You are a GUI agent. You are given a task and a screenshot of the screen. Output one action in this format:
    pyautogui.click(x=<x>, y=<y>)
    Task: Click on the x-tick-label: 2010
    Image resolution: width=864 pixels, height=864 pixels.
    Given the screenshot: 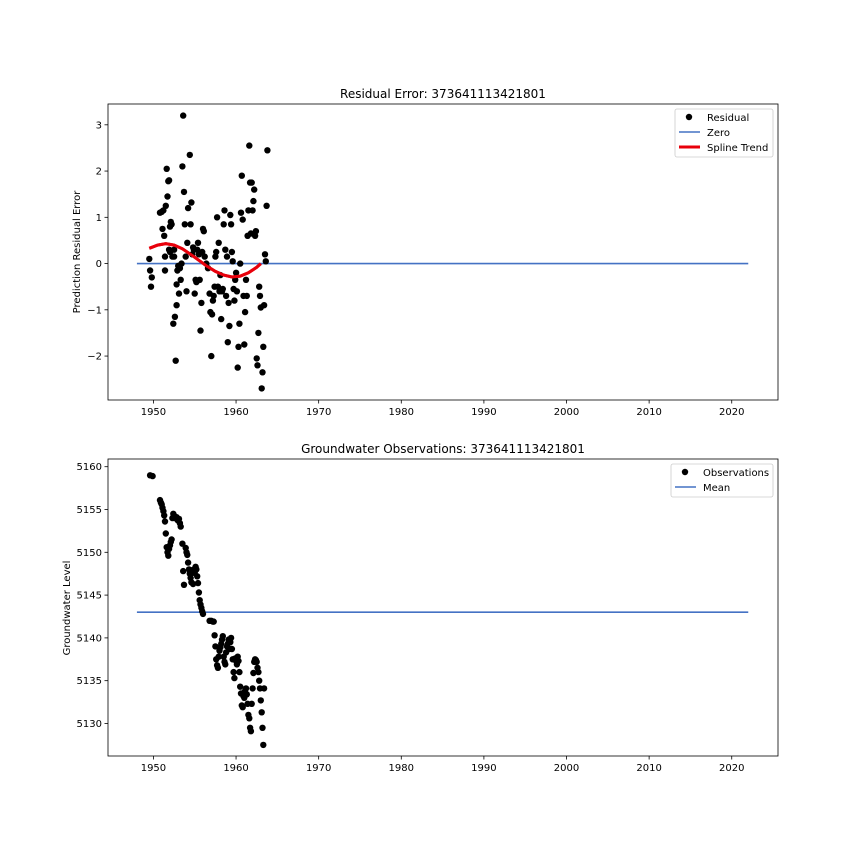 What is the action you would take?
    pyautogui.click(x=648, y=412)
    